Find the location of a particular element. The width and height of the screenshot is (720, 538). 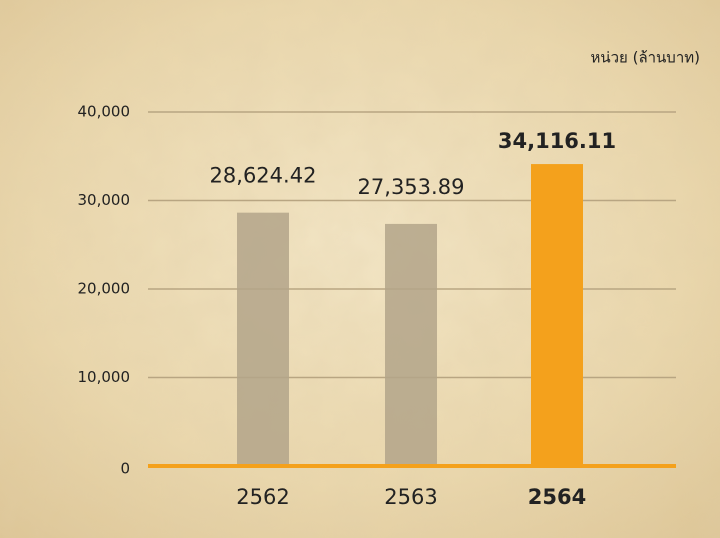

x-tick-label: 2564 is located at coordinates (557, 497).